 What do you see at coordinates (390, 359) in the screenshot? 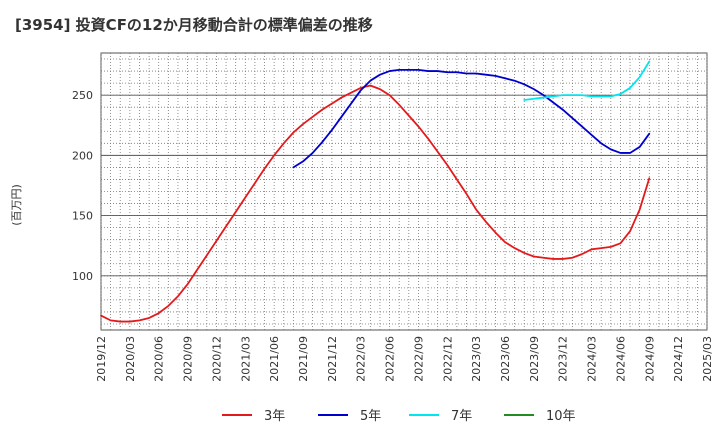
I see `x-tick-label: 2022/06` at bounding box center [390, 359].